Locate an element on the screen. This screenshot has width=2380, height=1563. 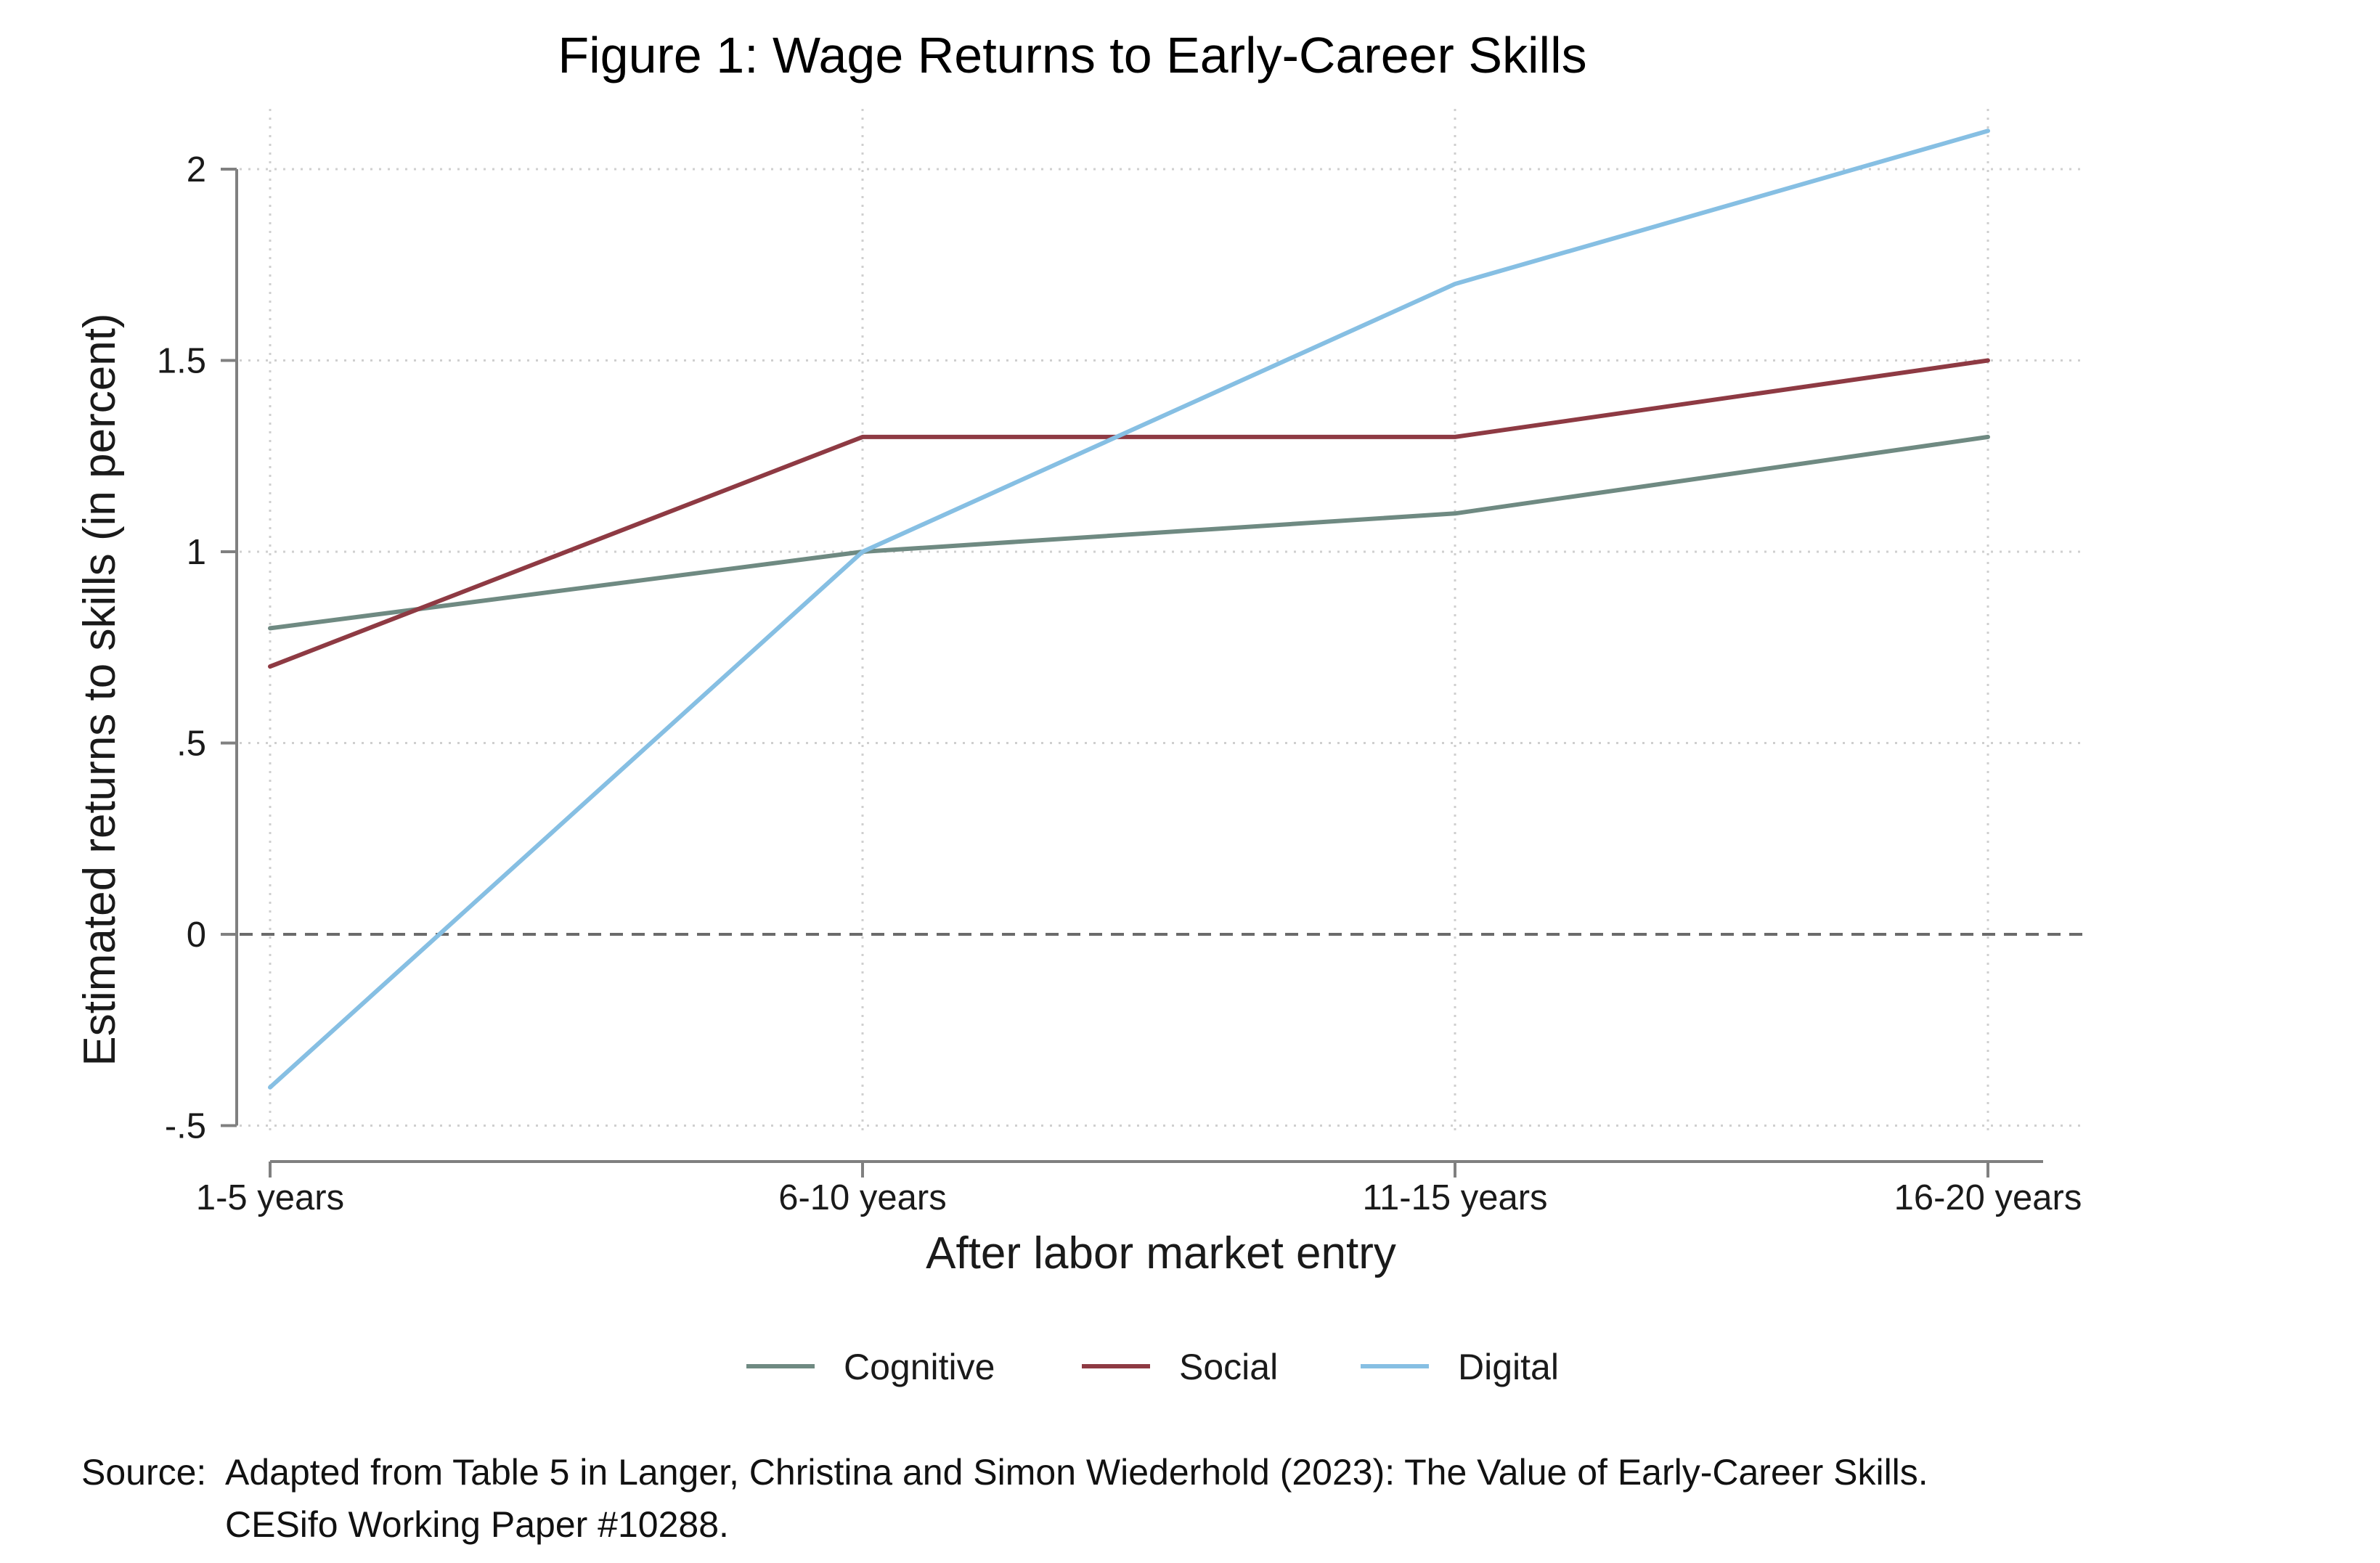
y-tick-label: 1.5 is located at coordinates (181, 361).